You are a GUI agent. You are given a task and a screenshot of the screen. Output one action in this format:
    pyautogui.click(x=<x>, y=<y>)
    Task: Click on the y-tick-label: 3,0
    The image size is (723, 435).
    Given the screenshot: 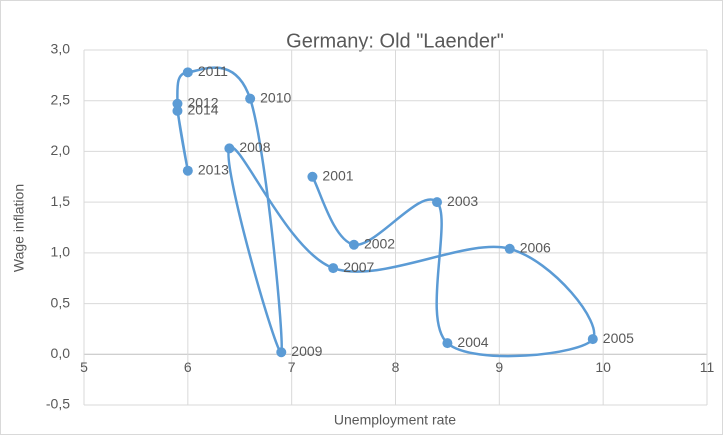 What is the action you would take?
    pyautogui.click(x=61, y=49)
    